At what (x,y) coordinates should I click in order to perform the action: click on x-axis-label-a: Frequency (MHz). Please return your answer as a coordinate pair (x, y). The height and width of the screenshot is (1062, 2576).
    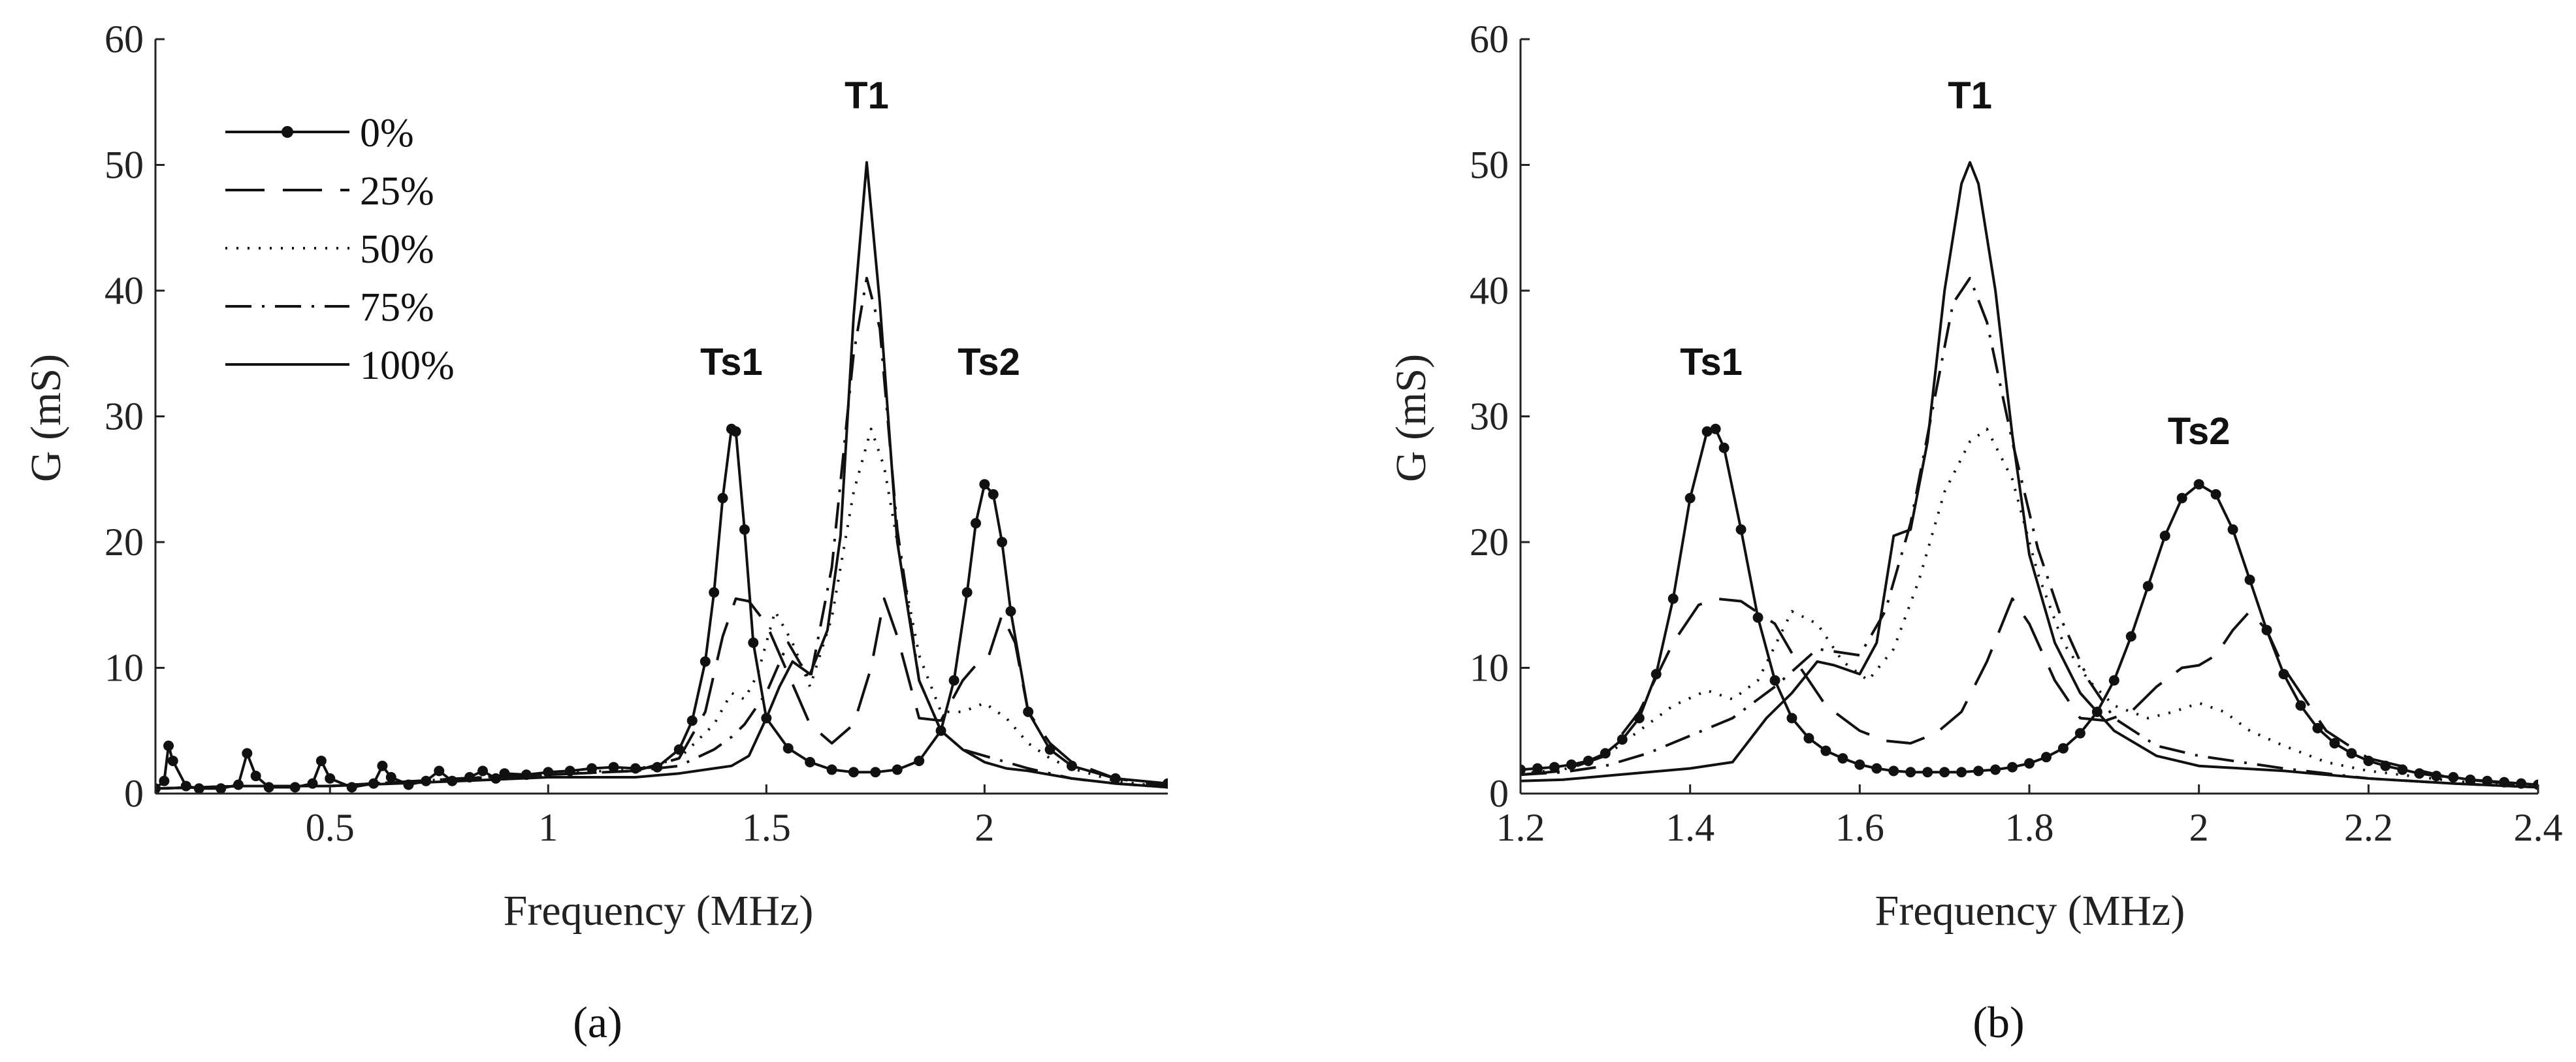
    Looking at the image, I should click on (659, 911).